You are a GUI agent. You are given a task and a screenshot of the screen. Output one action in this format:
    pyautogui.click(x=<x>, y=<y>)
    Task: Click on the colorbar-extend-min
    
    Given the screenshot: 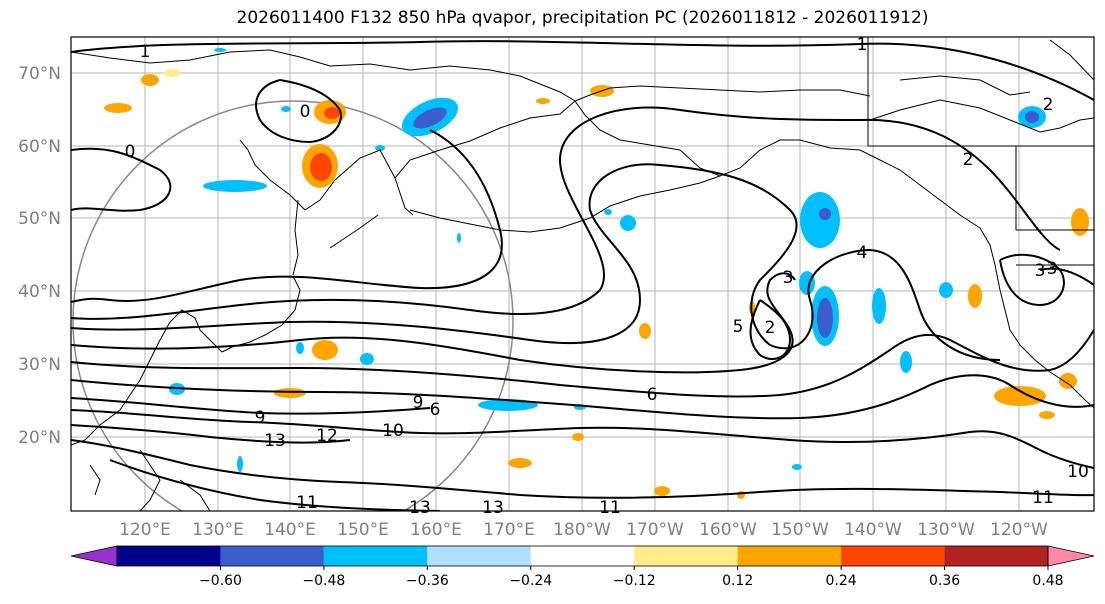 What is the action you would take?
    pyautogui.click(x=94, y=556)
    